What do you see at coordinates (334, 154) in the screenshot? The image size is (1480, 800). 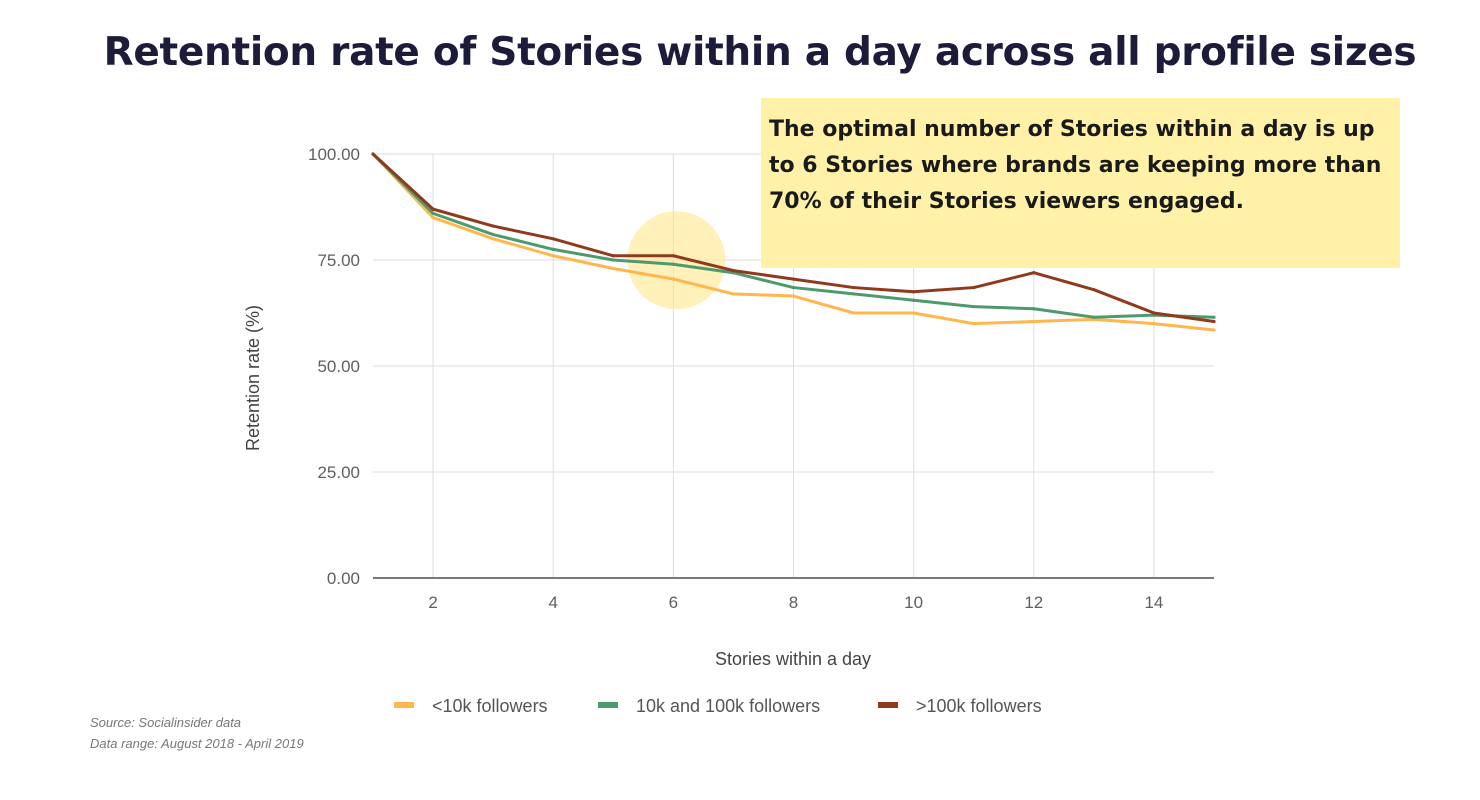 I see `y-tick-label: 100.00` at bounding box center [334, 154].